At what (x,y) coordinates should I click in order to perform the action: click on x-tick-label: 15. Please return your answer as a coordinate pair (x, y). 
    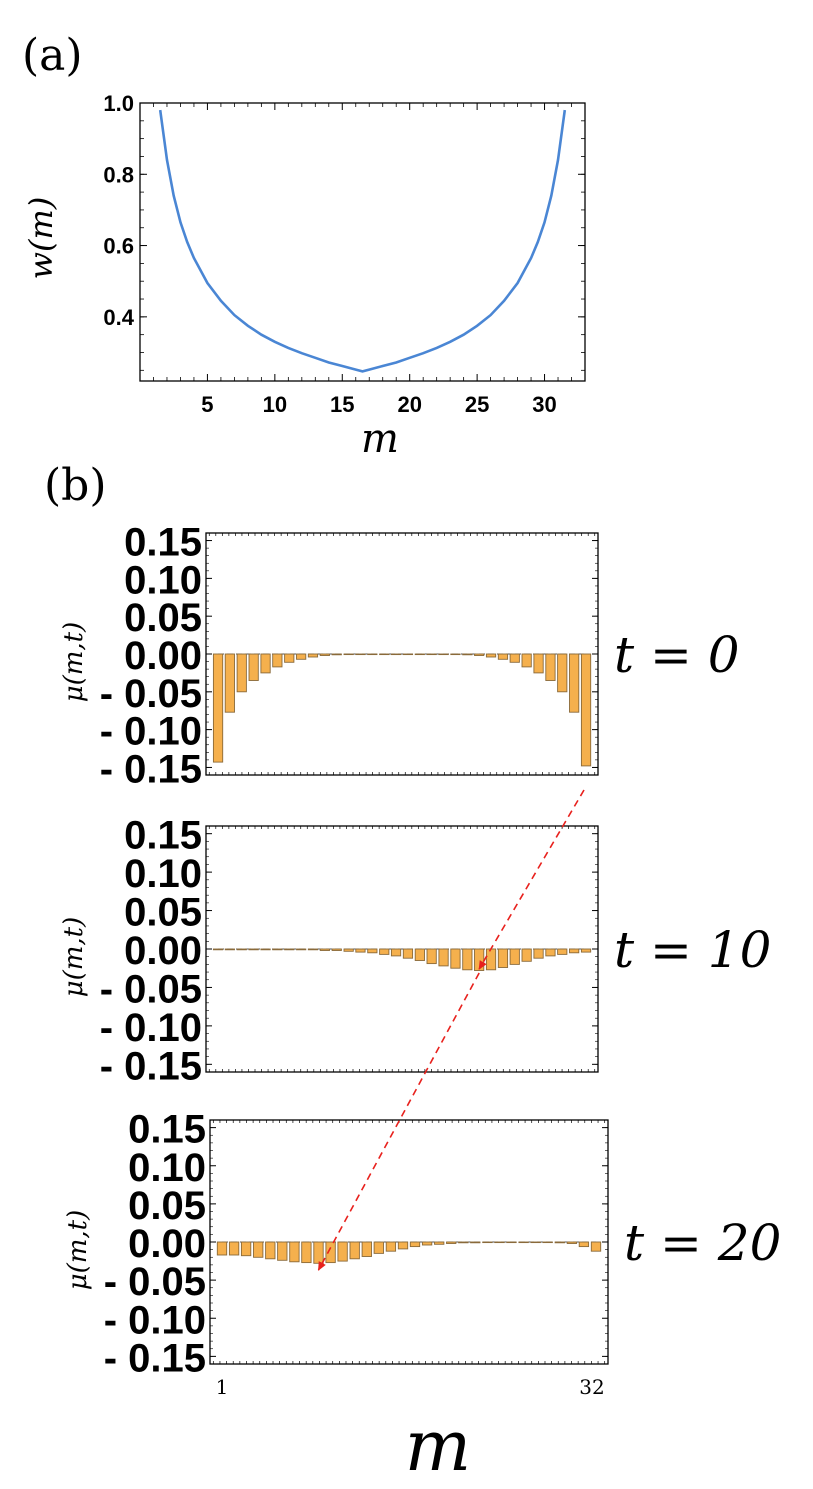
    Looking at the image, I should click on (342, 404).